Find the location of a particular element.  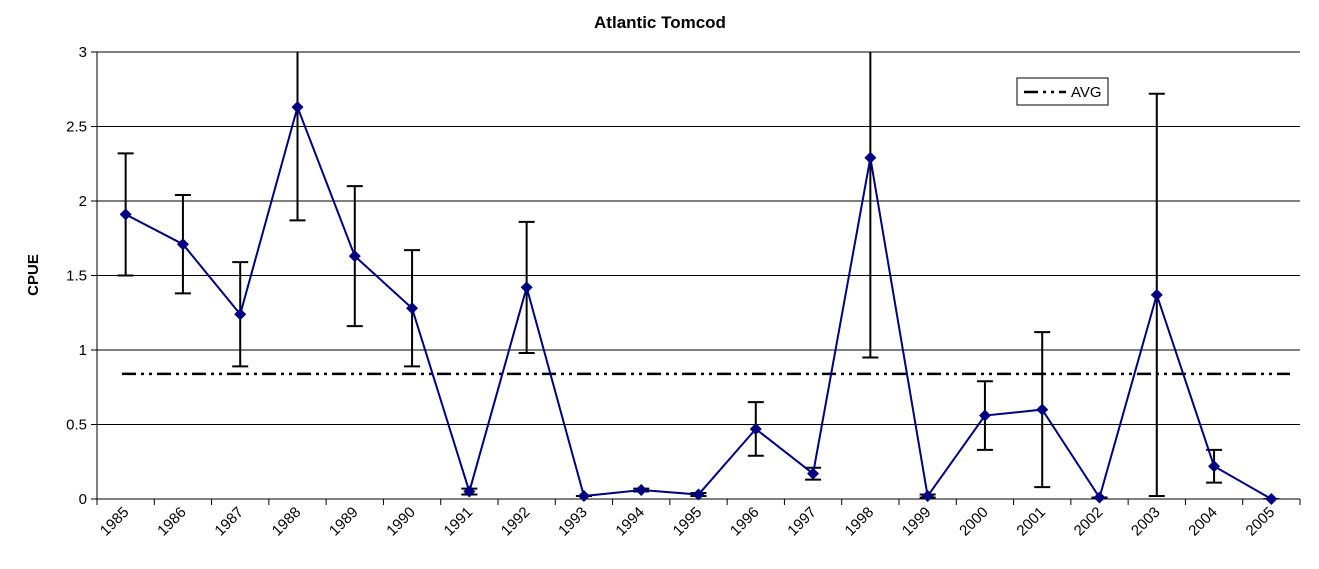

x-tick-label: 1994 is located at coordinates (630, 522).